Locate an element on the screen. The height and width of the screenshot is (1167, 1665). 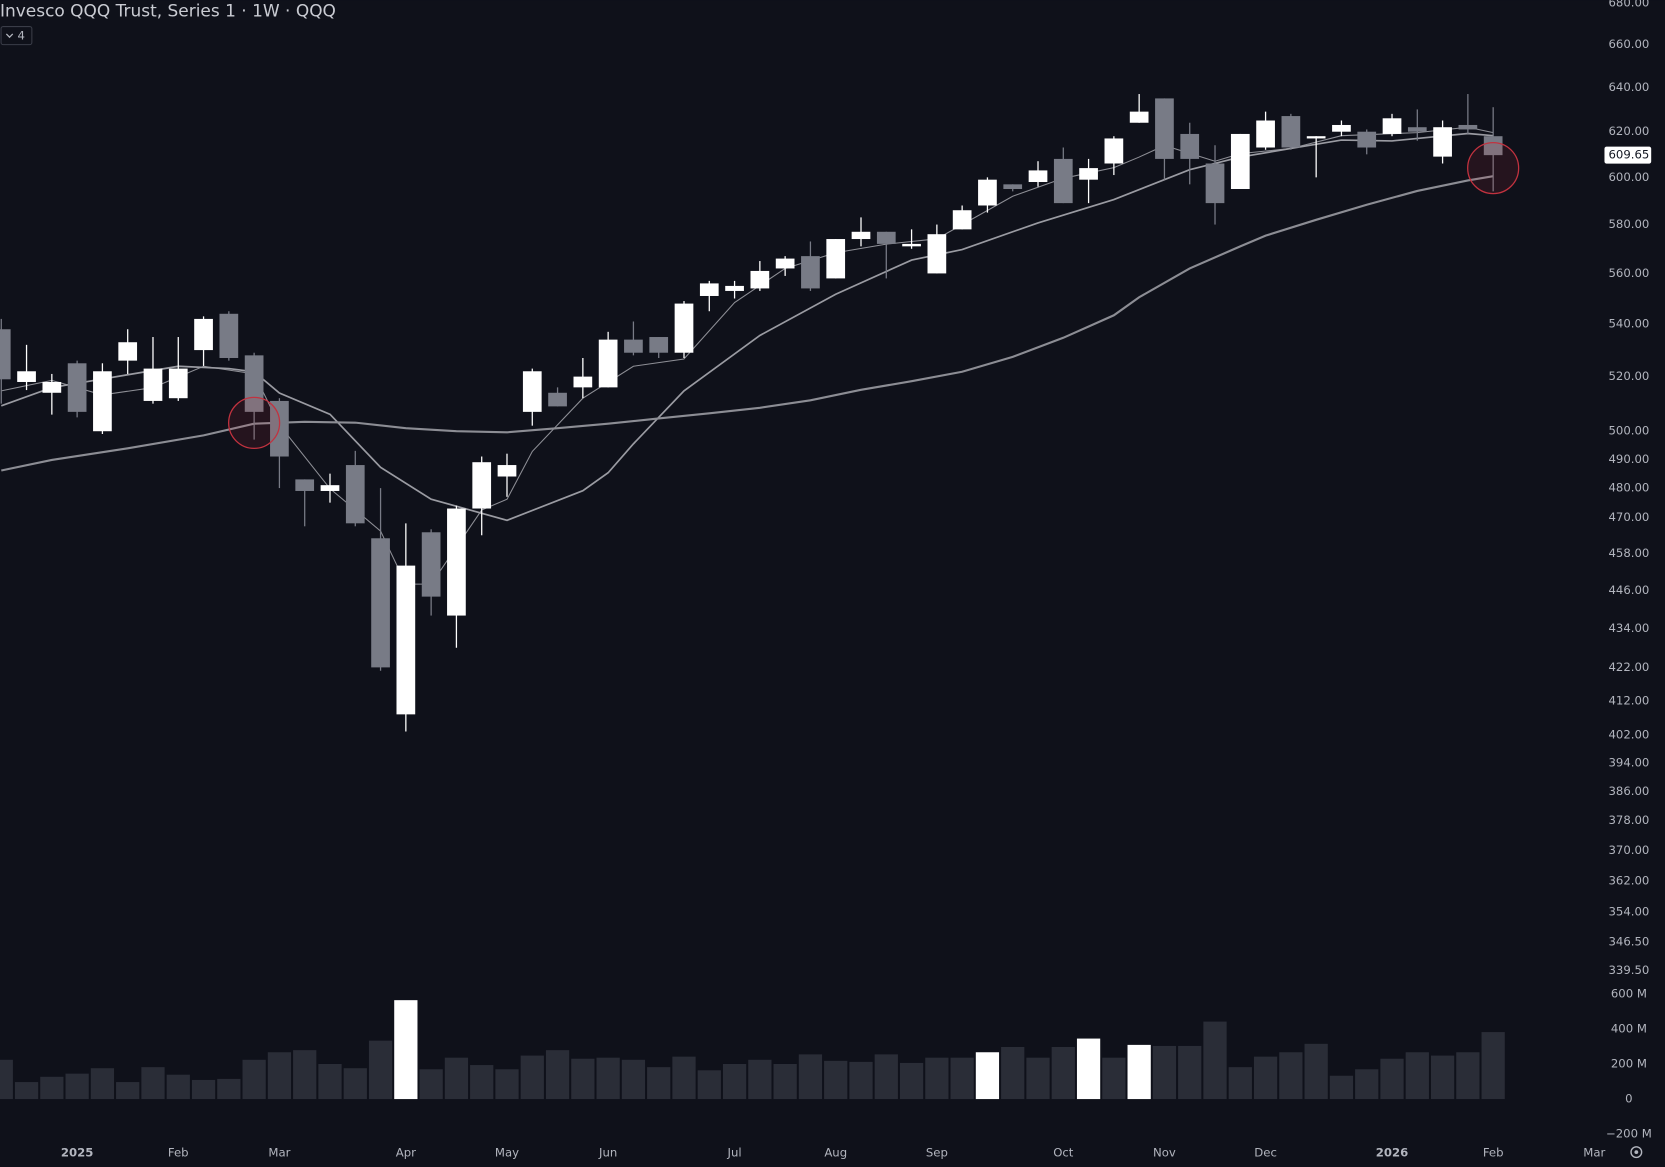
y-tick-label: 580.00 is located at coordinates (1628, 224).